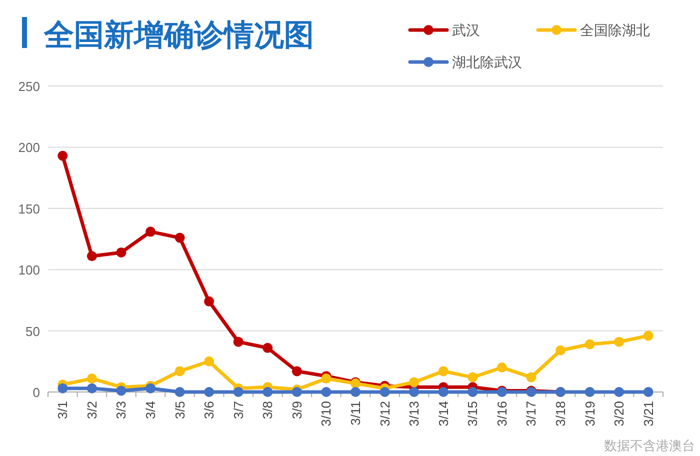  What do you see at coordinates (29, 86) in the screenshot?
I see `y-tick-label: 250` at bounding box center [29, 86].